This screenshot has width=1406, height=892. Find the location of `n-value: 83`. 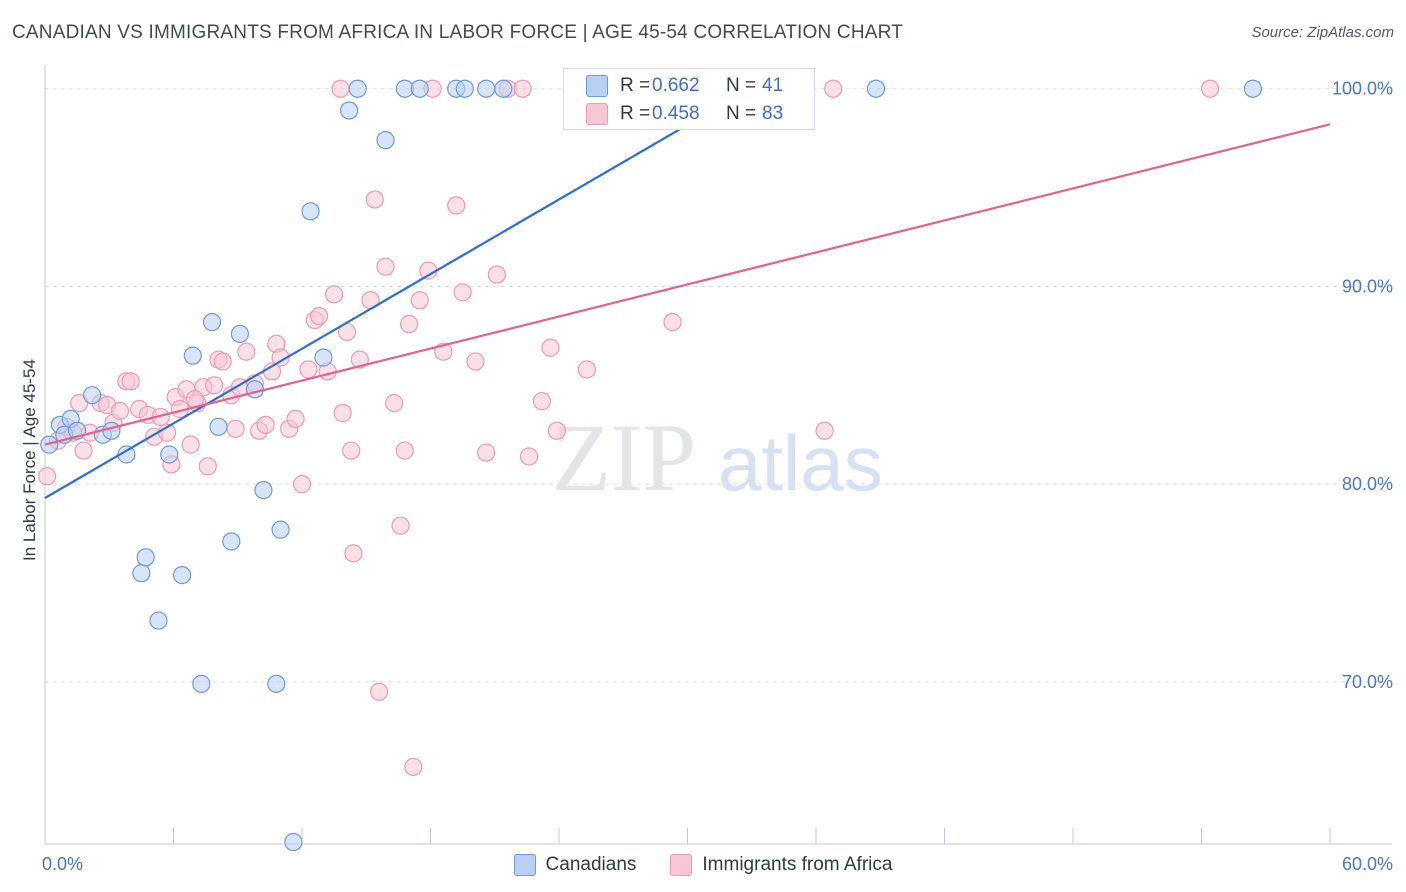

n-value: 83 is located at coordinates (773, 113).